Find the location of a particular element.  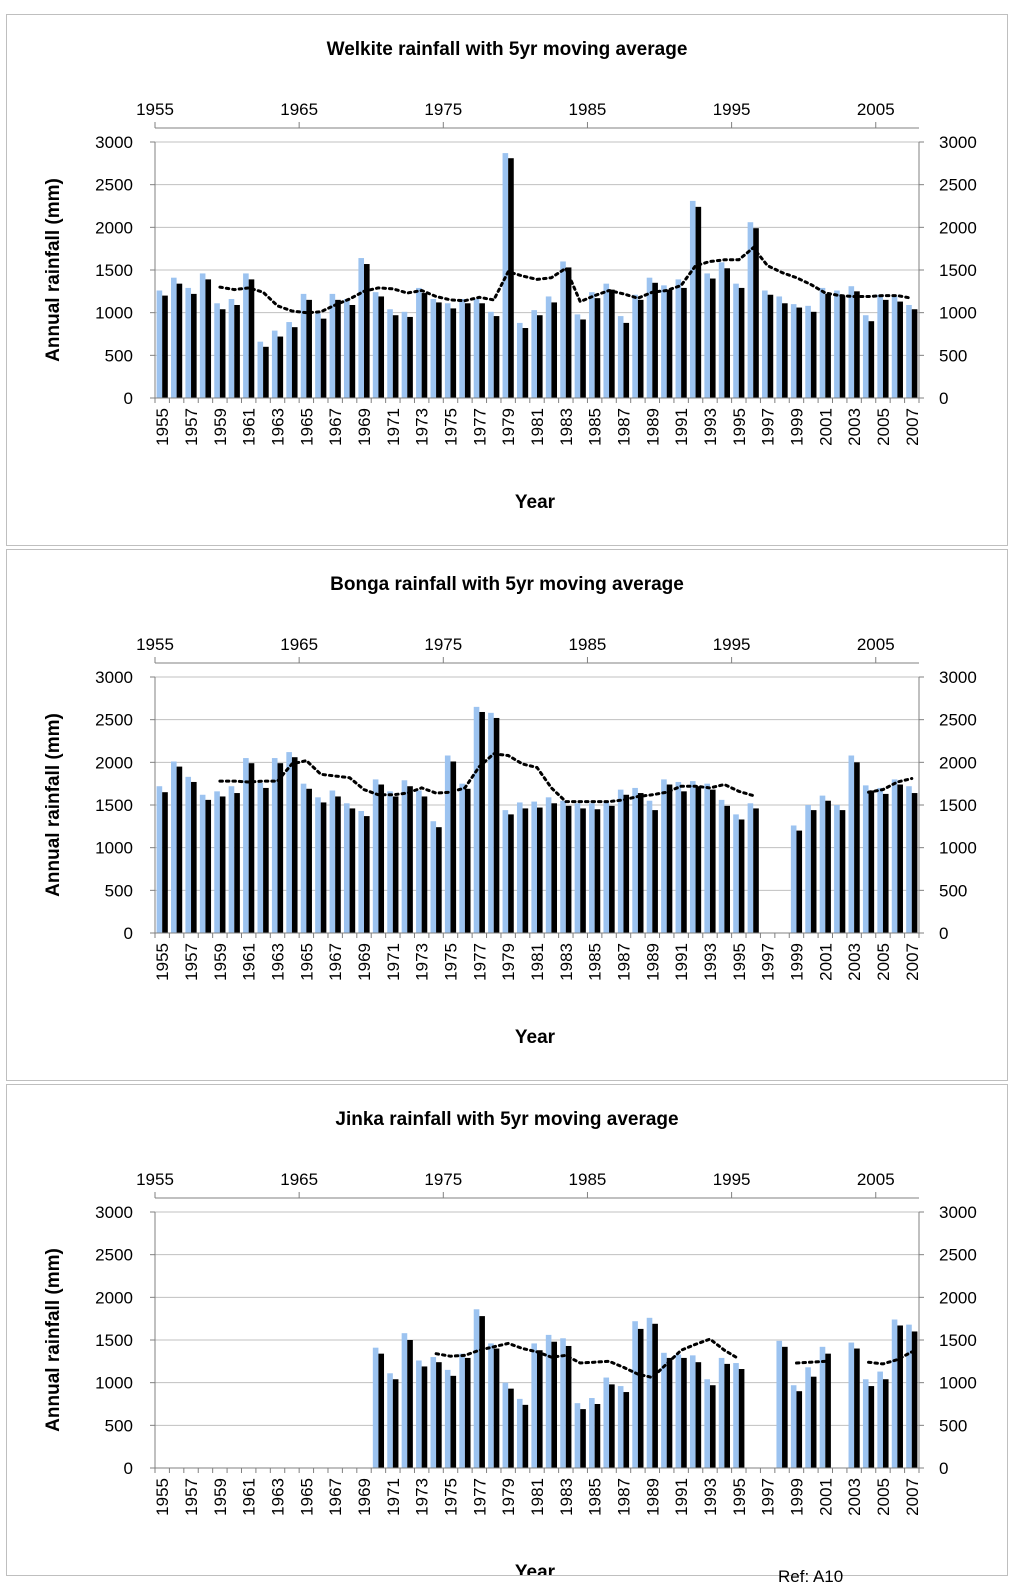

x-tick-label: 1987 is located at coordinates (623, 427).